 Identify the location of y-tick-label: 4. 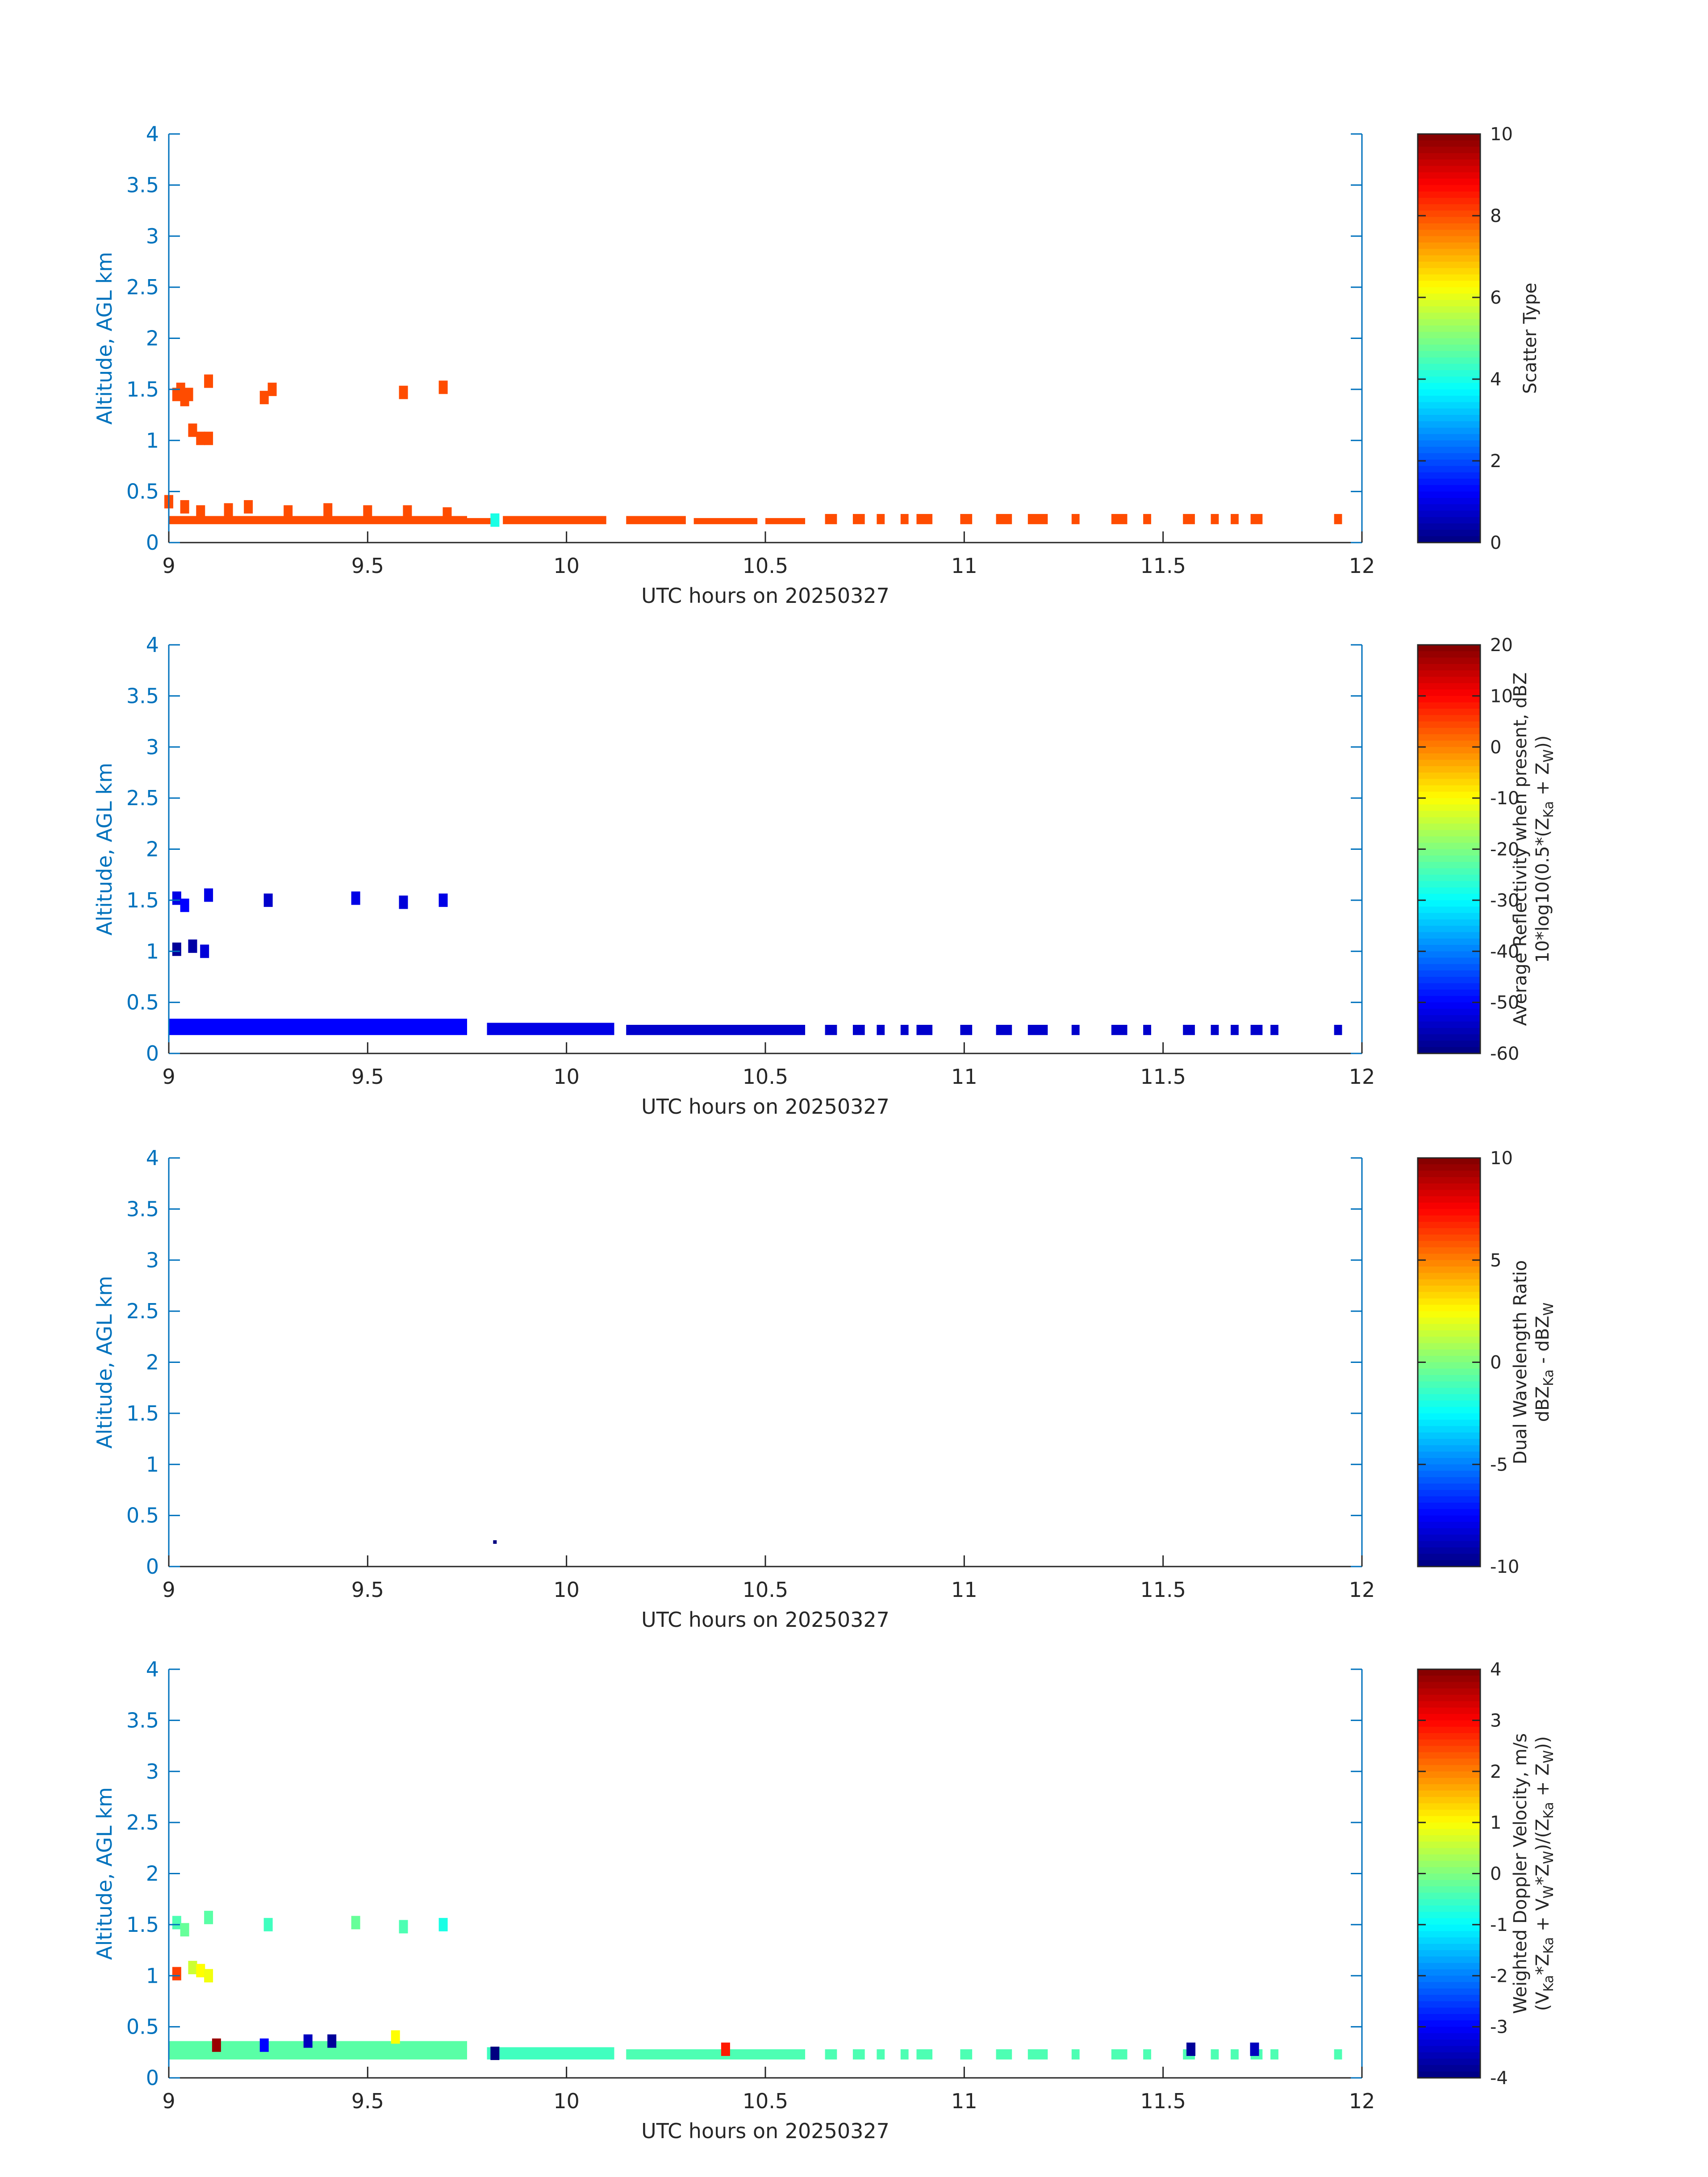
(152, 1669).